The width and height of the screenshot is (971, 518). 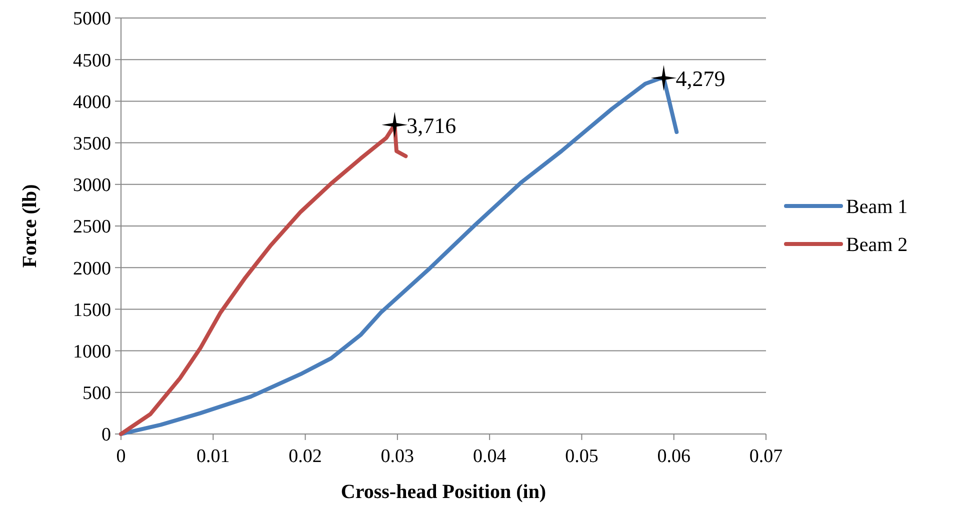 I want to click on x-tick-label: 0.02, so click(x=305, y=456).